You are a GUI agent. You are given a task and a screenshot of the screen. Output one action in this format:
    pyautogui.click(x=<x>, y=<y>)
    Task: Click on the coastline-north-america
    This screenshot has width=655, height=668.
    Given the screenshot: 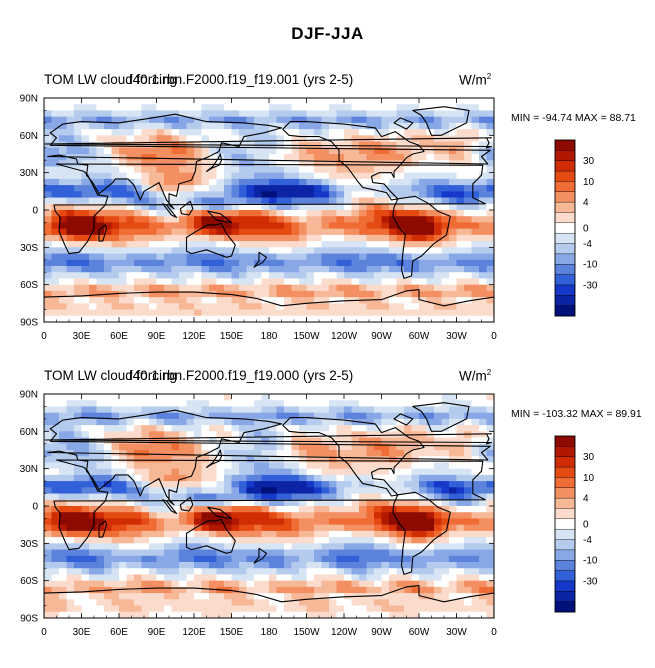 What is the action you would take?
    pyautogui.click(x=353, y=457)
    